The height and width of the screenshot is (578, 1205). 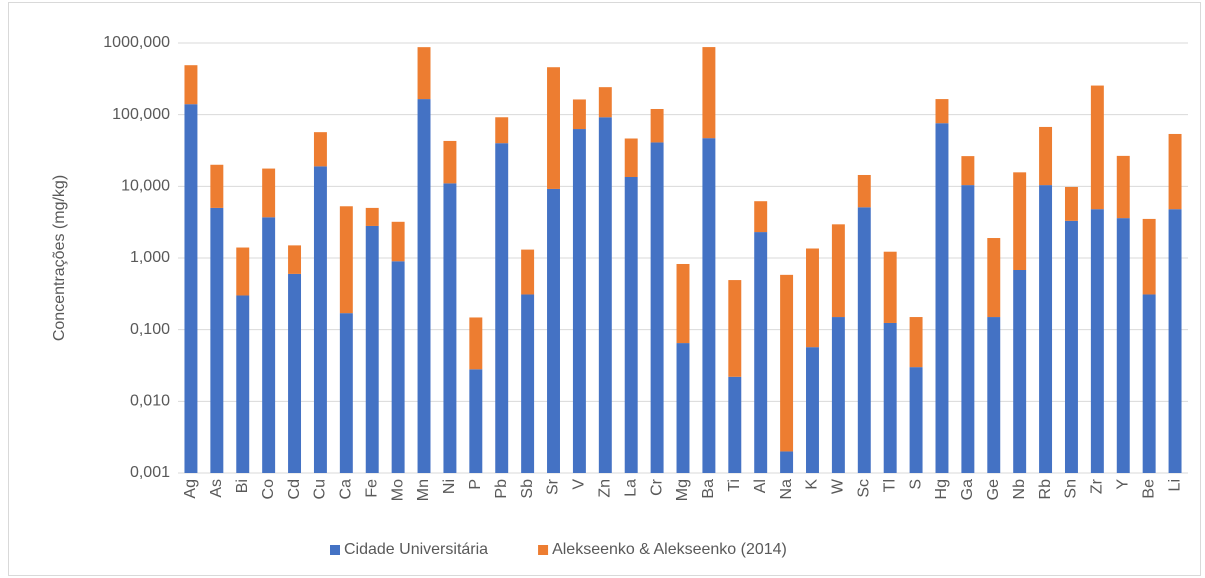 I want to click on x-tick-label: Y, so click(x=1122, y=484).